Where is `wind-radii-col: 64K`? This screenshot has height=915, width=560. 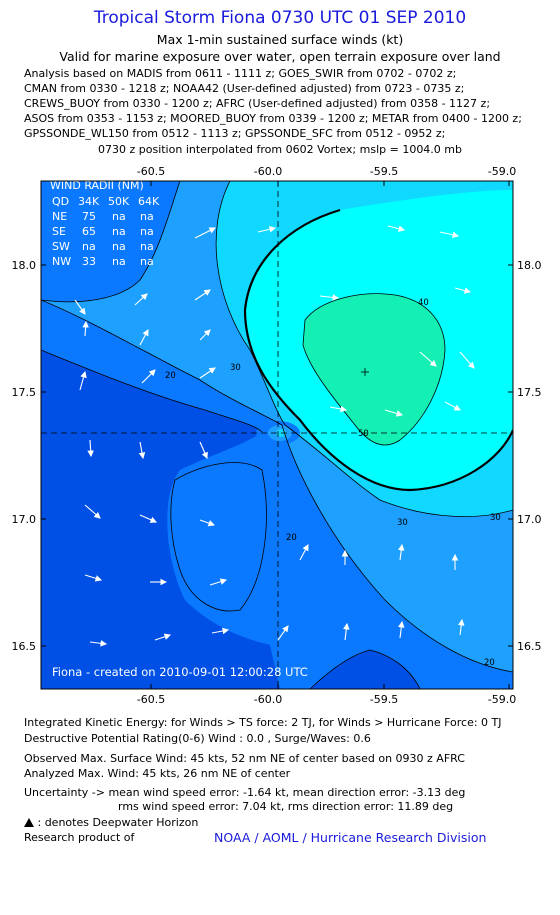
wind-radii-col: 64K is located at coordinates (149, 201).